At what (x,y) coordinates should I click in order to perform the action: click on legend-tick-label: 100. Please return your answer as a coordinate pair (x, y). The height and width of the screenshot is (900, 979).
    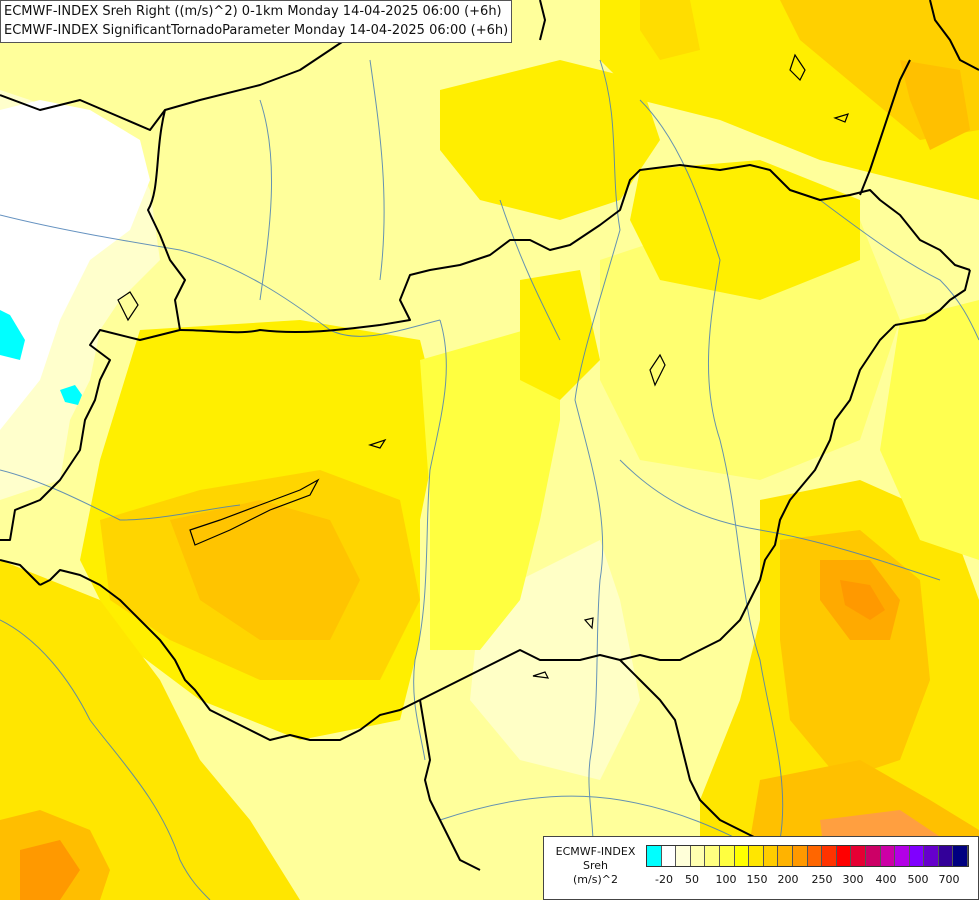
    Looking at the image, I should click on (726, 879).